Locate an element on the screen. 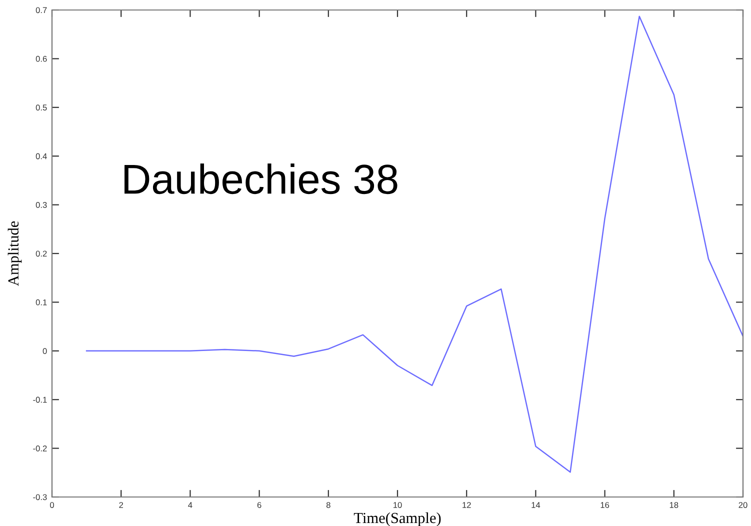 Image resolution: width=751 pixels, height=526 pixels. y-tick-label: 0.4 is located at coordinates (41, 156).